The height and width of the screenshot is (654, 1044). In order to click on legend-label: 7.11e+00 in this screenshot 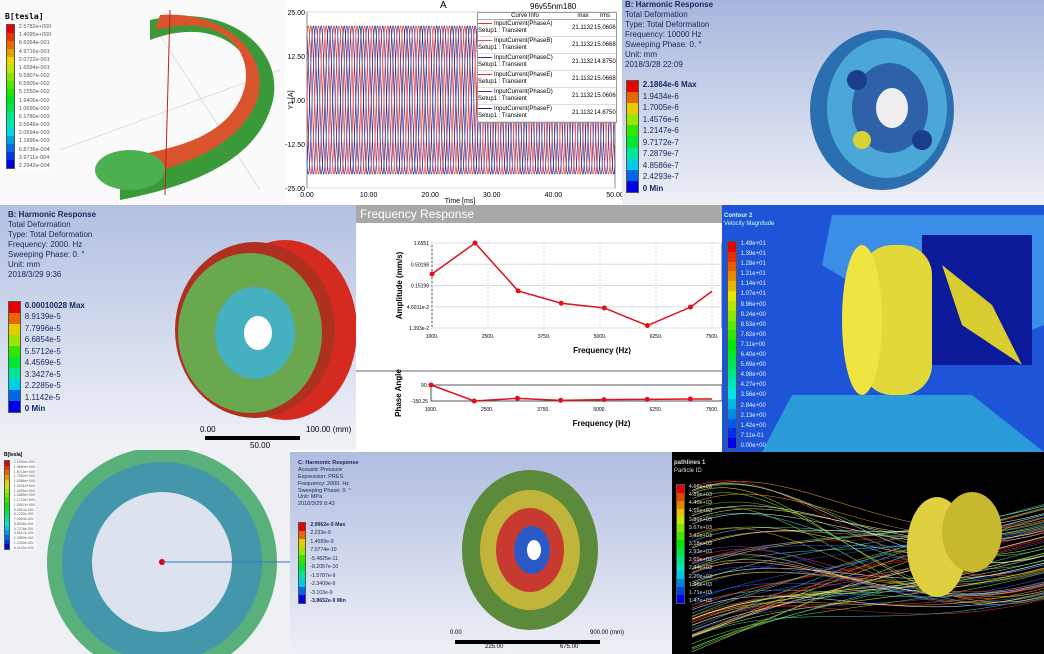, I will do `click(753, 345)`.